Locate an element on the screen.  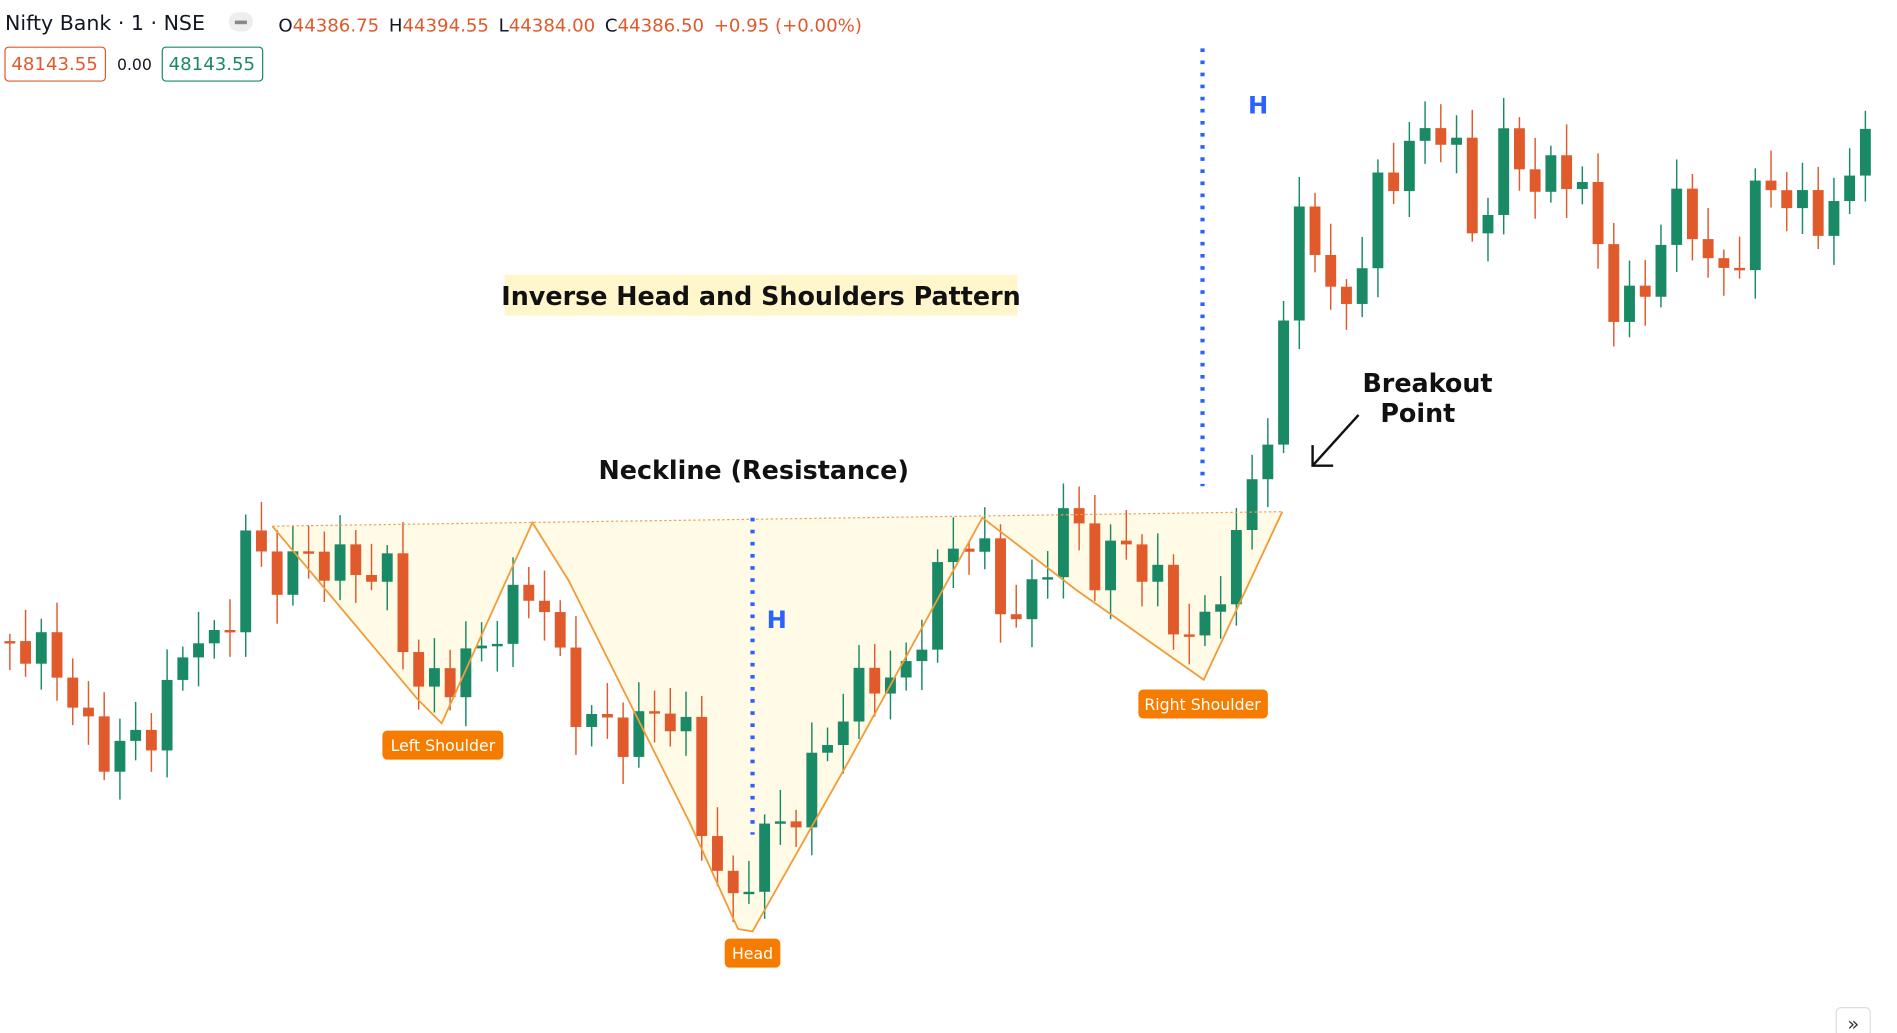
ohlc-value: 44384.00 is located at coordinates (552, 25).